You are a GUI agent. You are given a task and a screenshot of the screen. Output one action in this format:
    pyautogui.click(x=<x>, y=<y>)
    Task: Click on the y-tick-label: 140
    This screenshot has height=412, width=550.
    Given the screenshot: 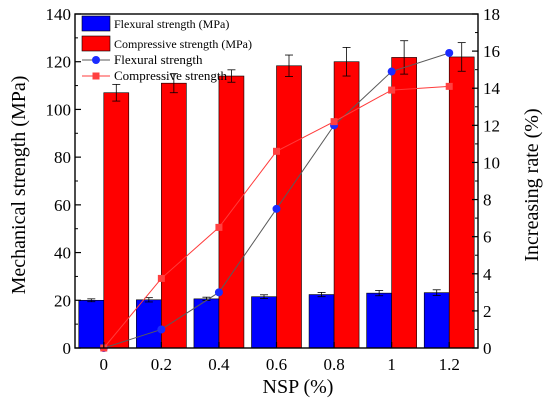 What is the action you would take?
    pyautogui.click(x=59, y=14)
    